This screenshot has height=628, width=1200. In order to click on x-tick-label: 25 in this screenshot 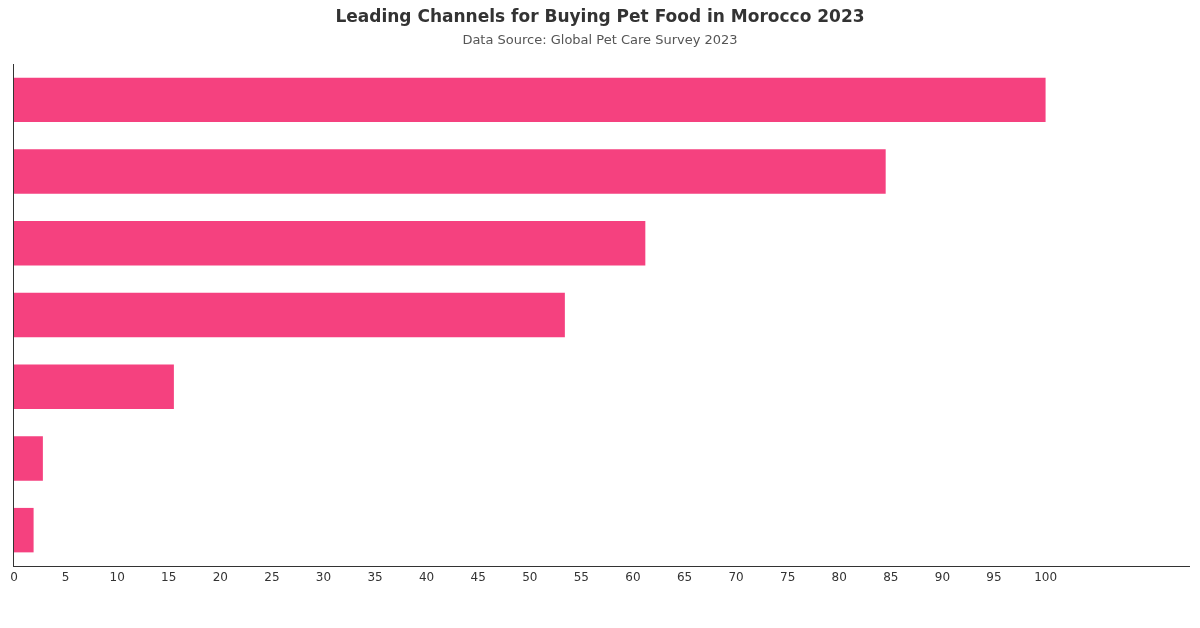, I will do `click(272, 577)`.